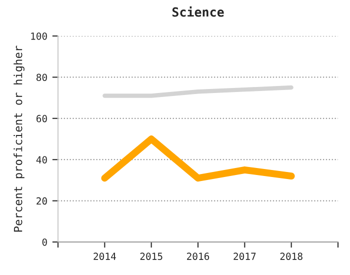 The width and height of the screenshot is (350, 275). What do you see at coordinates (105, 256) in the screenshot?
I see `x-tick-label: 2014` at bounding box center [105, 256].